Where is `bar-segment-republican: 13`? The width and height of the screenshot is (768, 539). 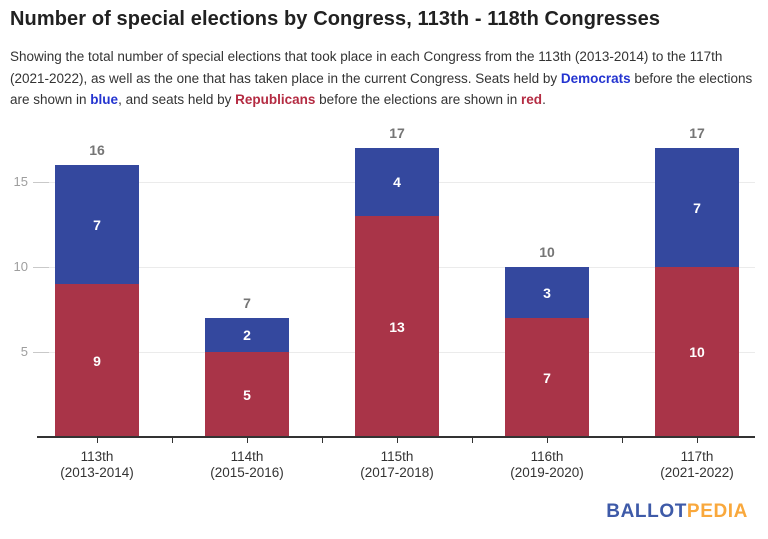
bar-segment-republican: 13 is located at coordinates (397, 326).